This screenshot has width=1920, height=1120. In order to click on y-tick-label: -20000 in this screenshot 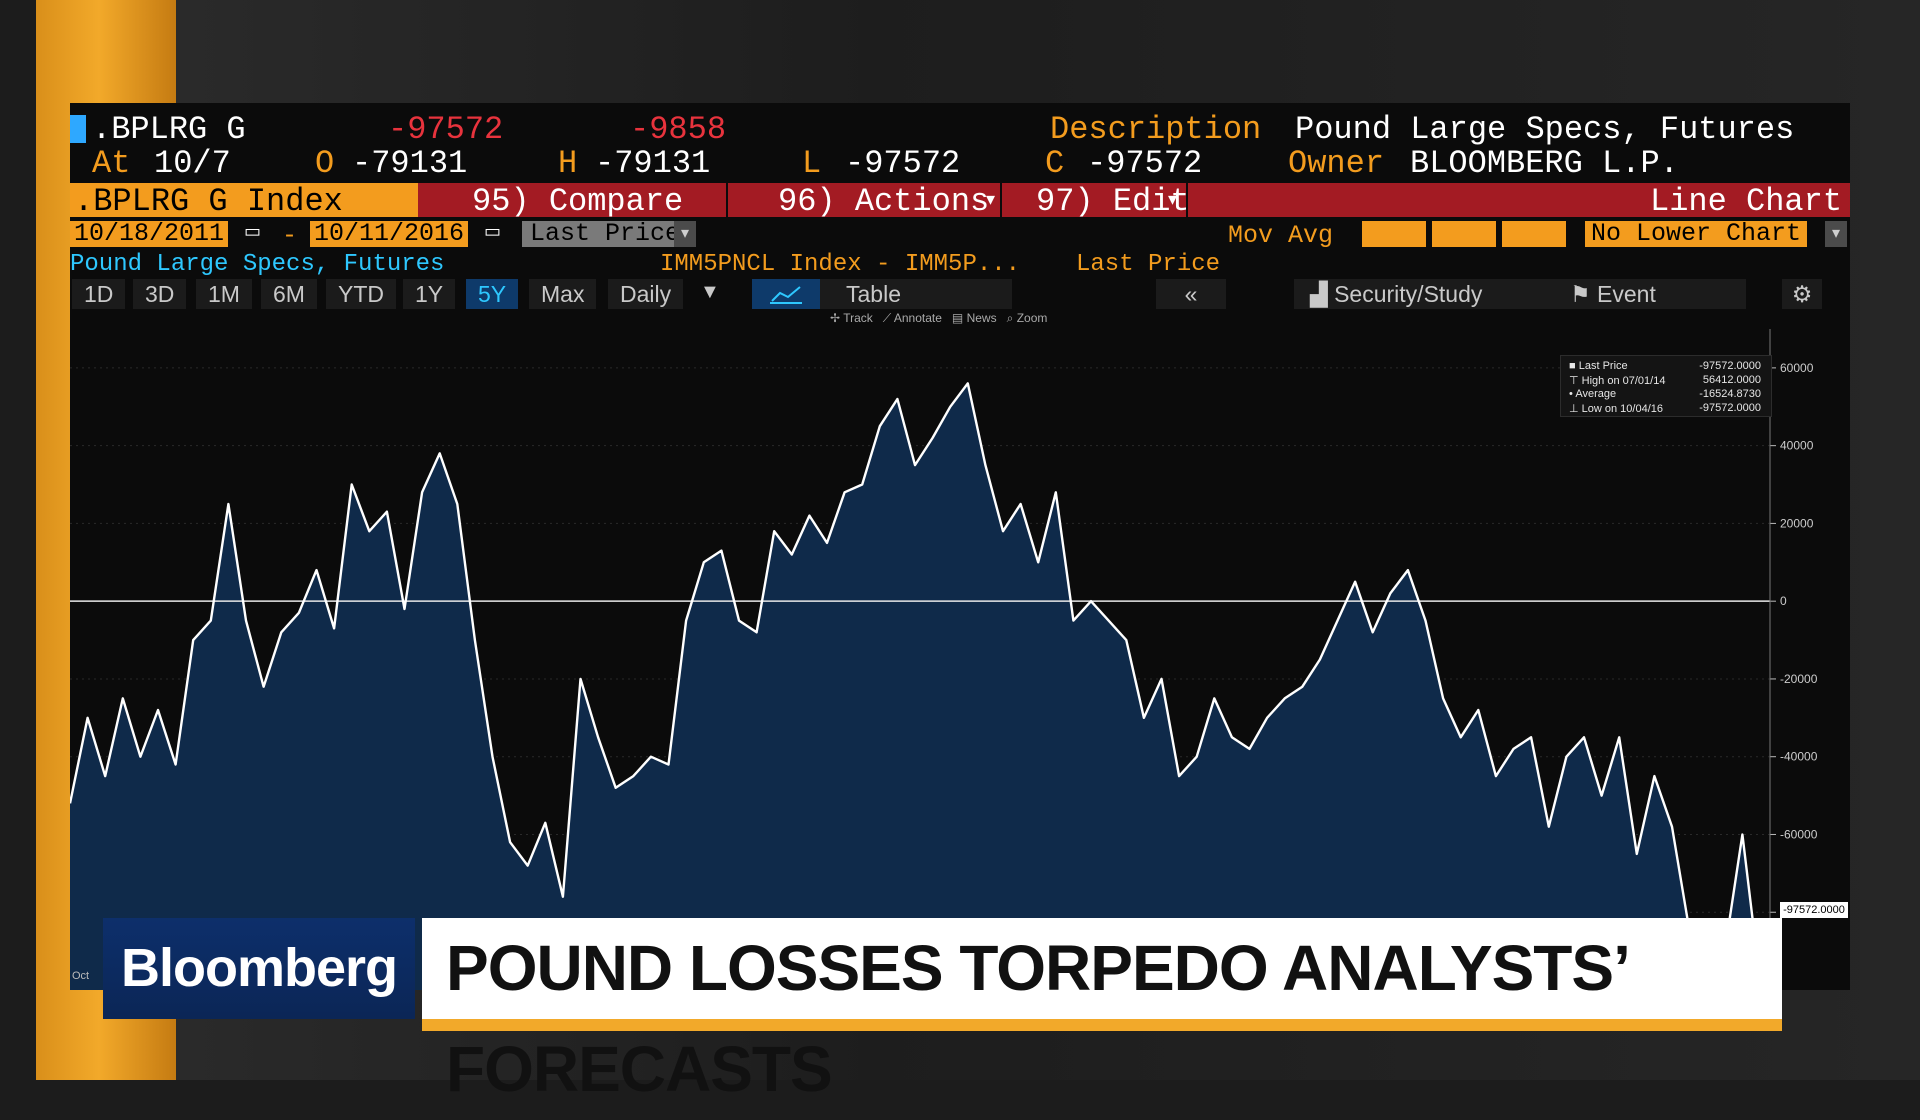, I will do `click(1799, 679)`.